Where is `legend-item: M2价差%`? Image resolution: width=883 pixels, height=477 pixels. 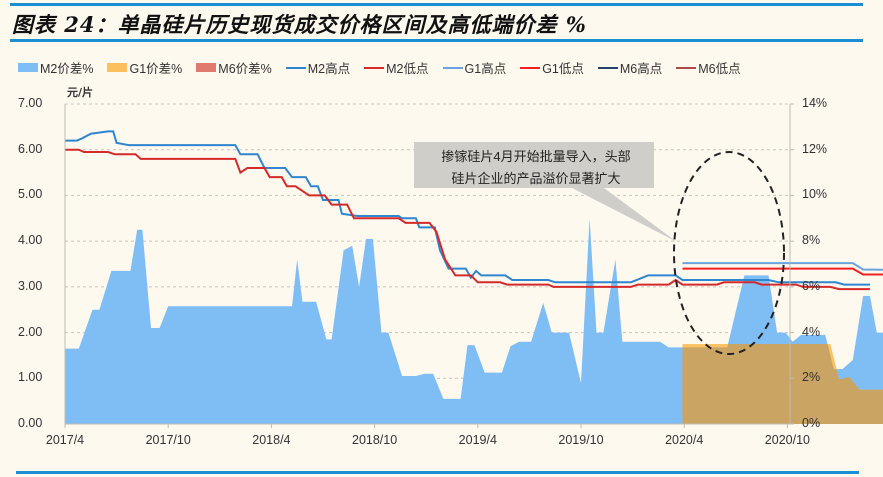 legend-item: M2价差% is located at coordinates (55, 67).